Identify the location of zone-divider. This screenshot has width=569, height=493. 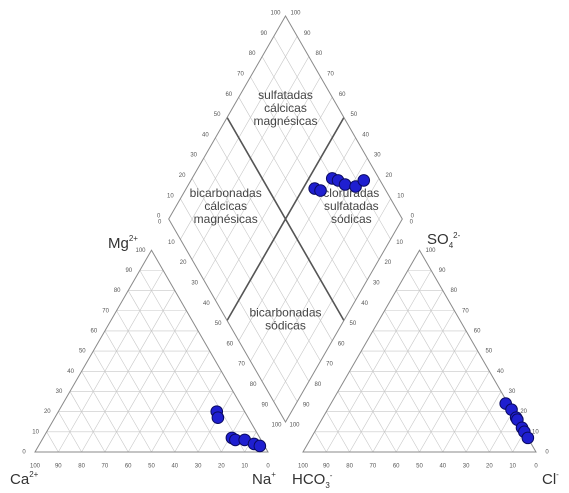
(285, 219).